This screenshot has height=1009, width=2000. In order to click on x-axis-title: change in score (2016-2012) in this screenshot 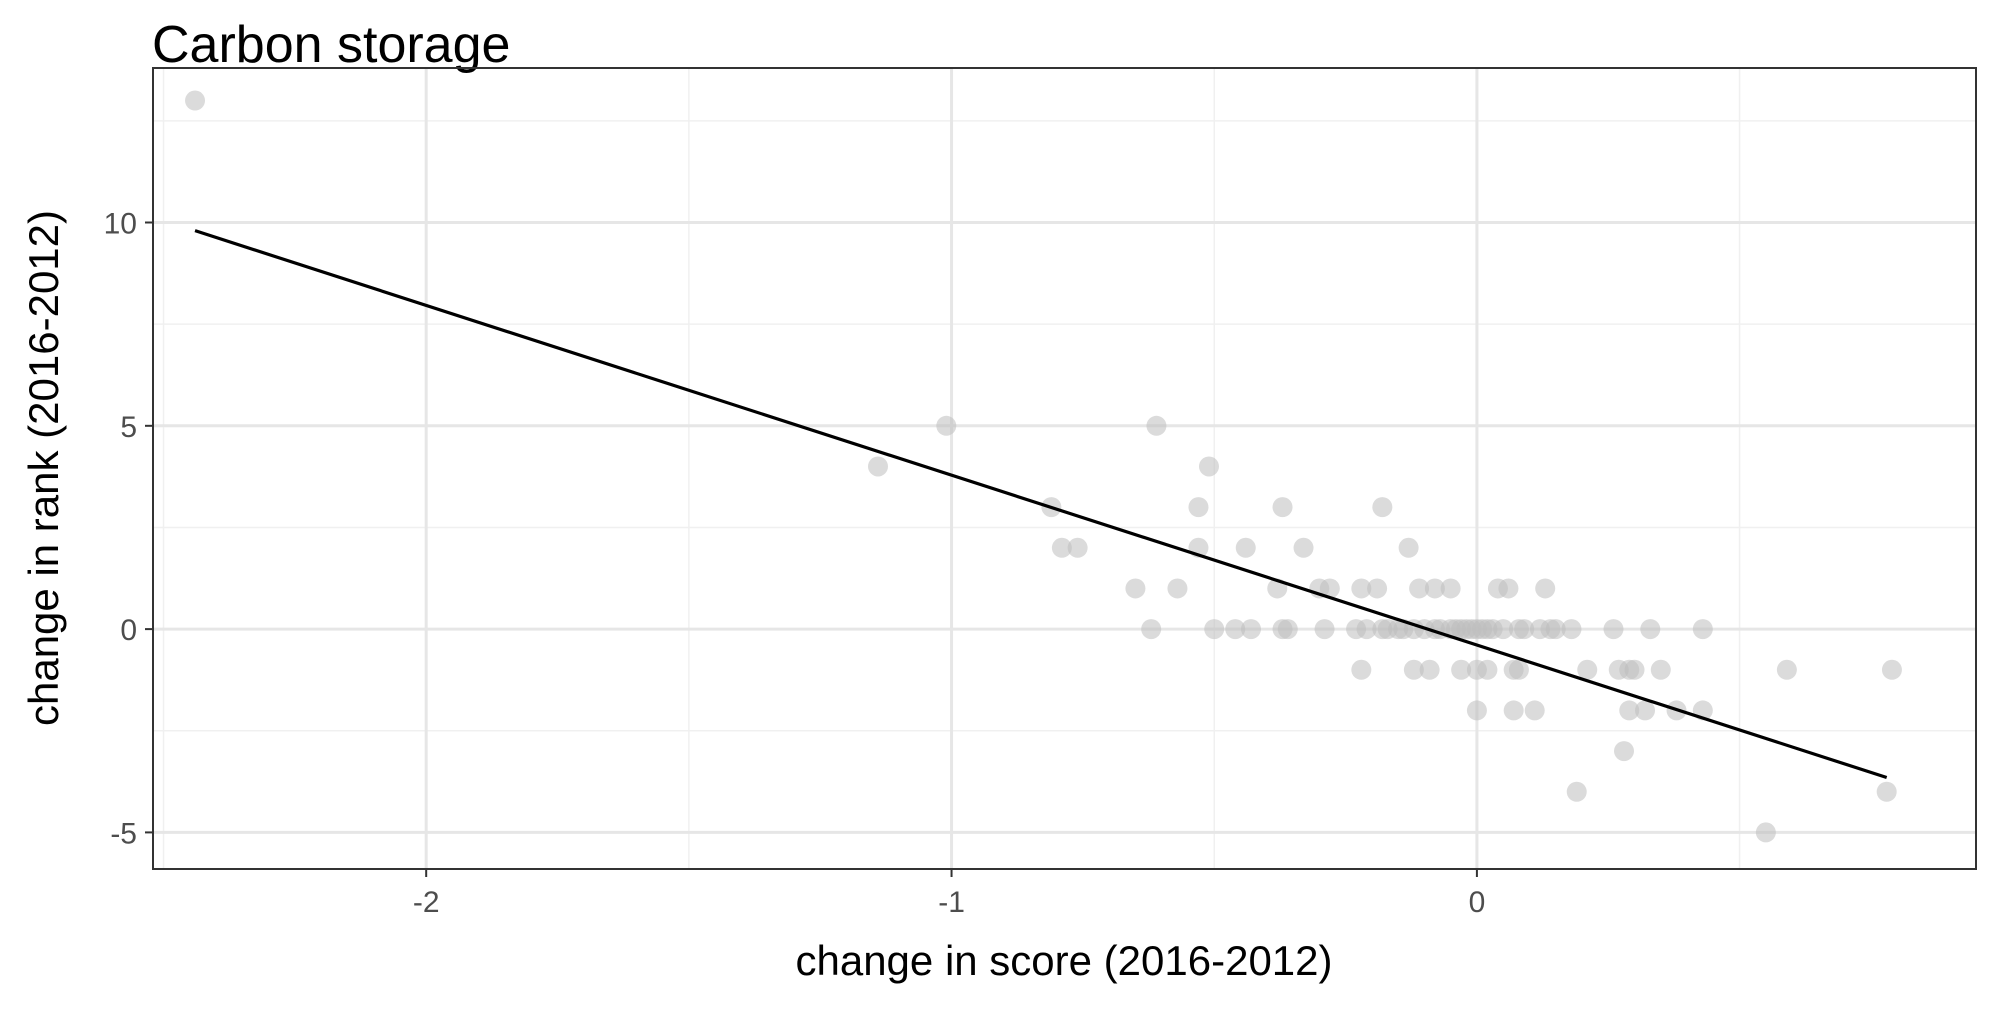, I will do `click(1063, 960)`.